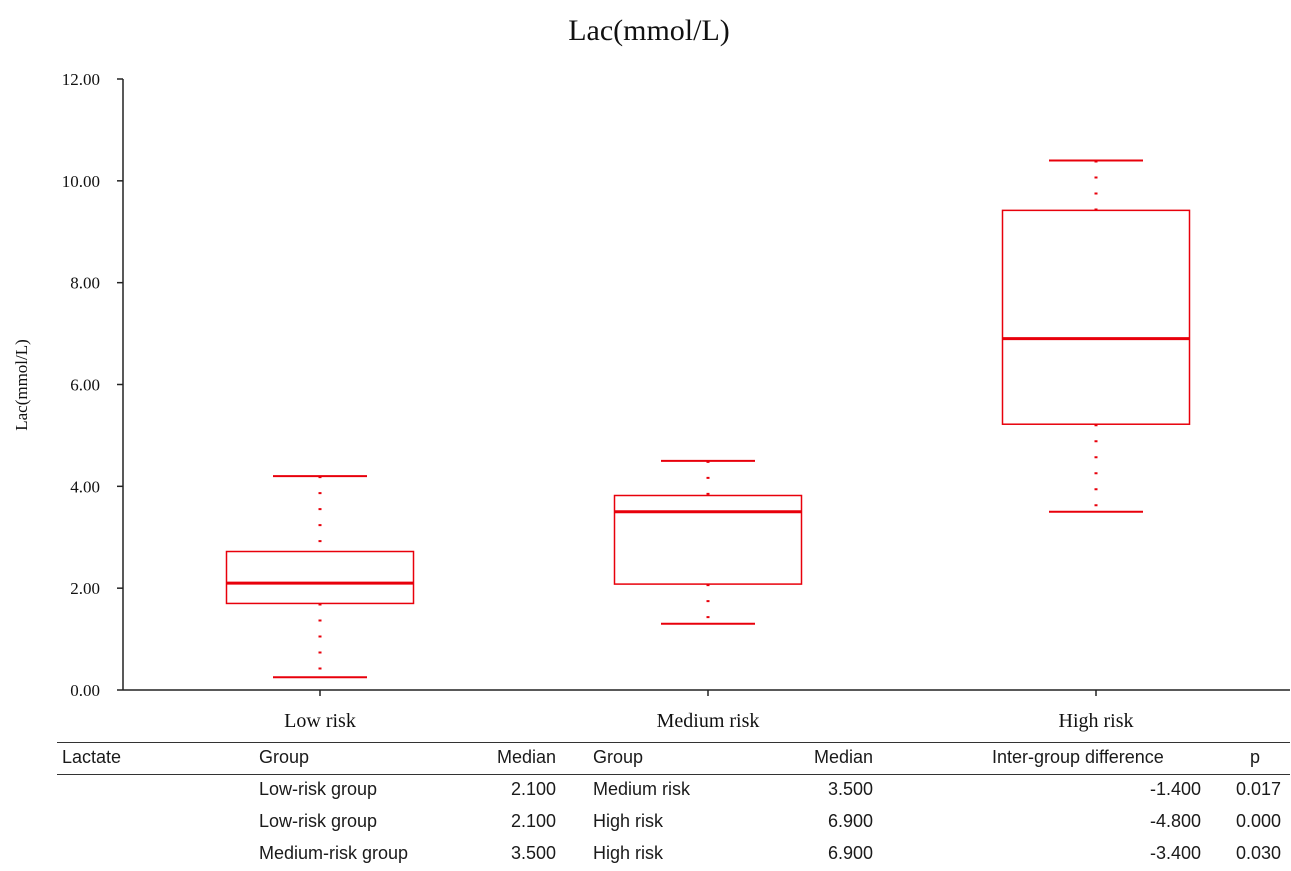 This screenshot has height=871, width=1291. Describe the element at coordinates (1096, 445) in the screenshot. I see `box-high-risk: High risk` at that location.